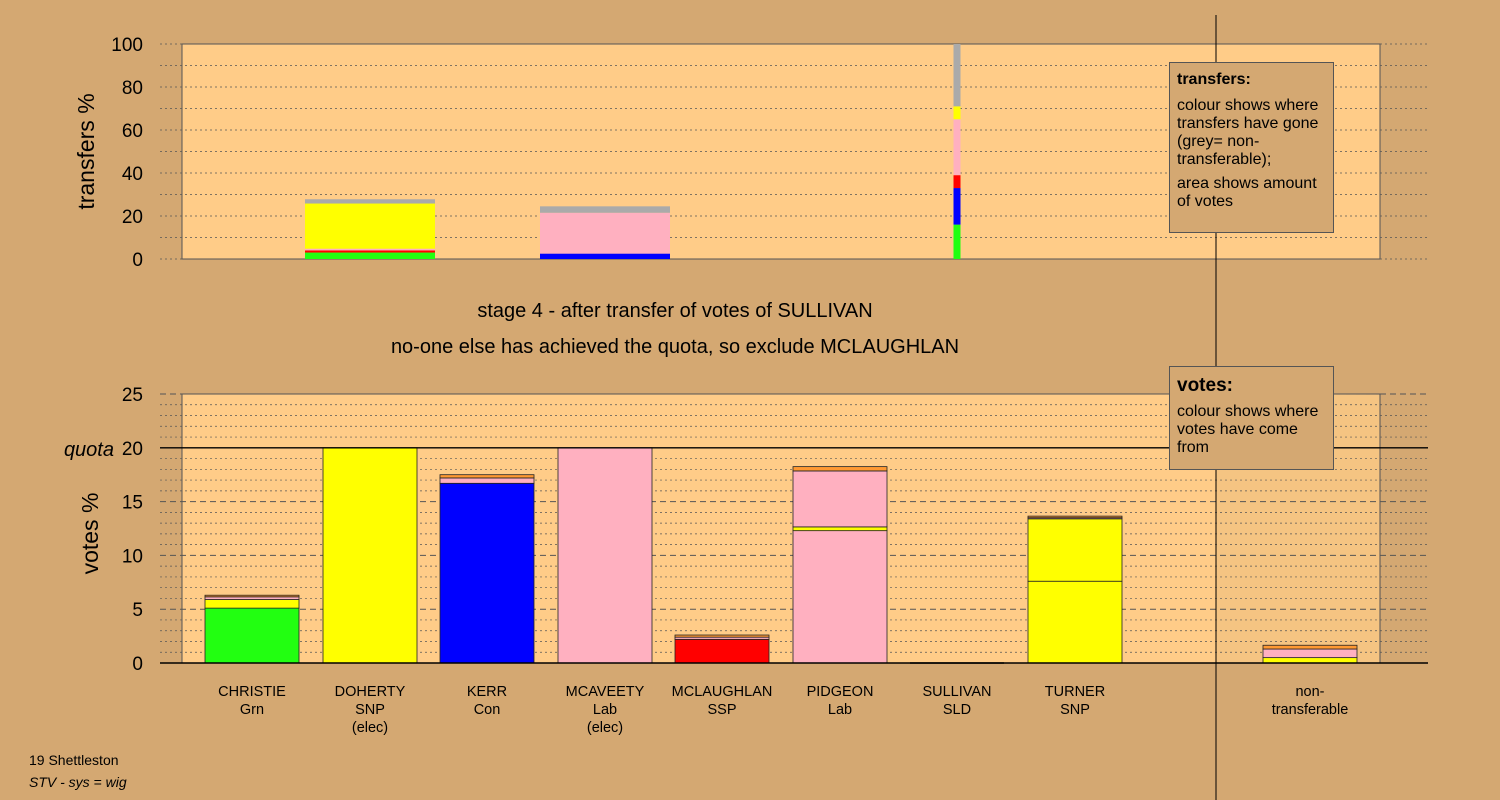  What do you see at coordinates (1310, 710) in the screenshot?
I see `category-label-non-transferable: transferable` at bounding box center [1310, 710].